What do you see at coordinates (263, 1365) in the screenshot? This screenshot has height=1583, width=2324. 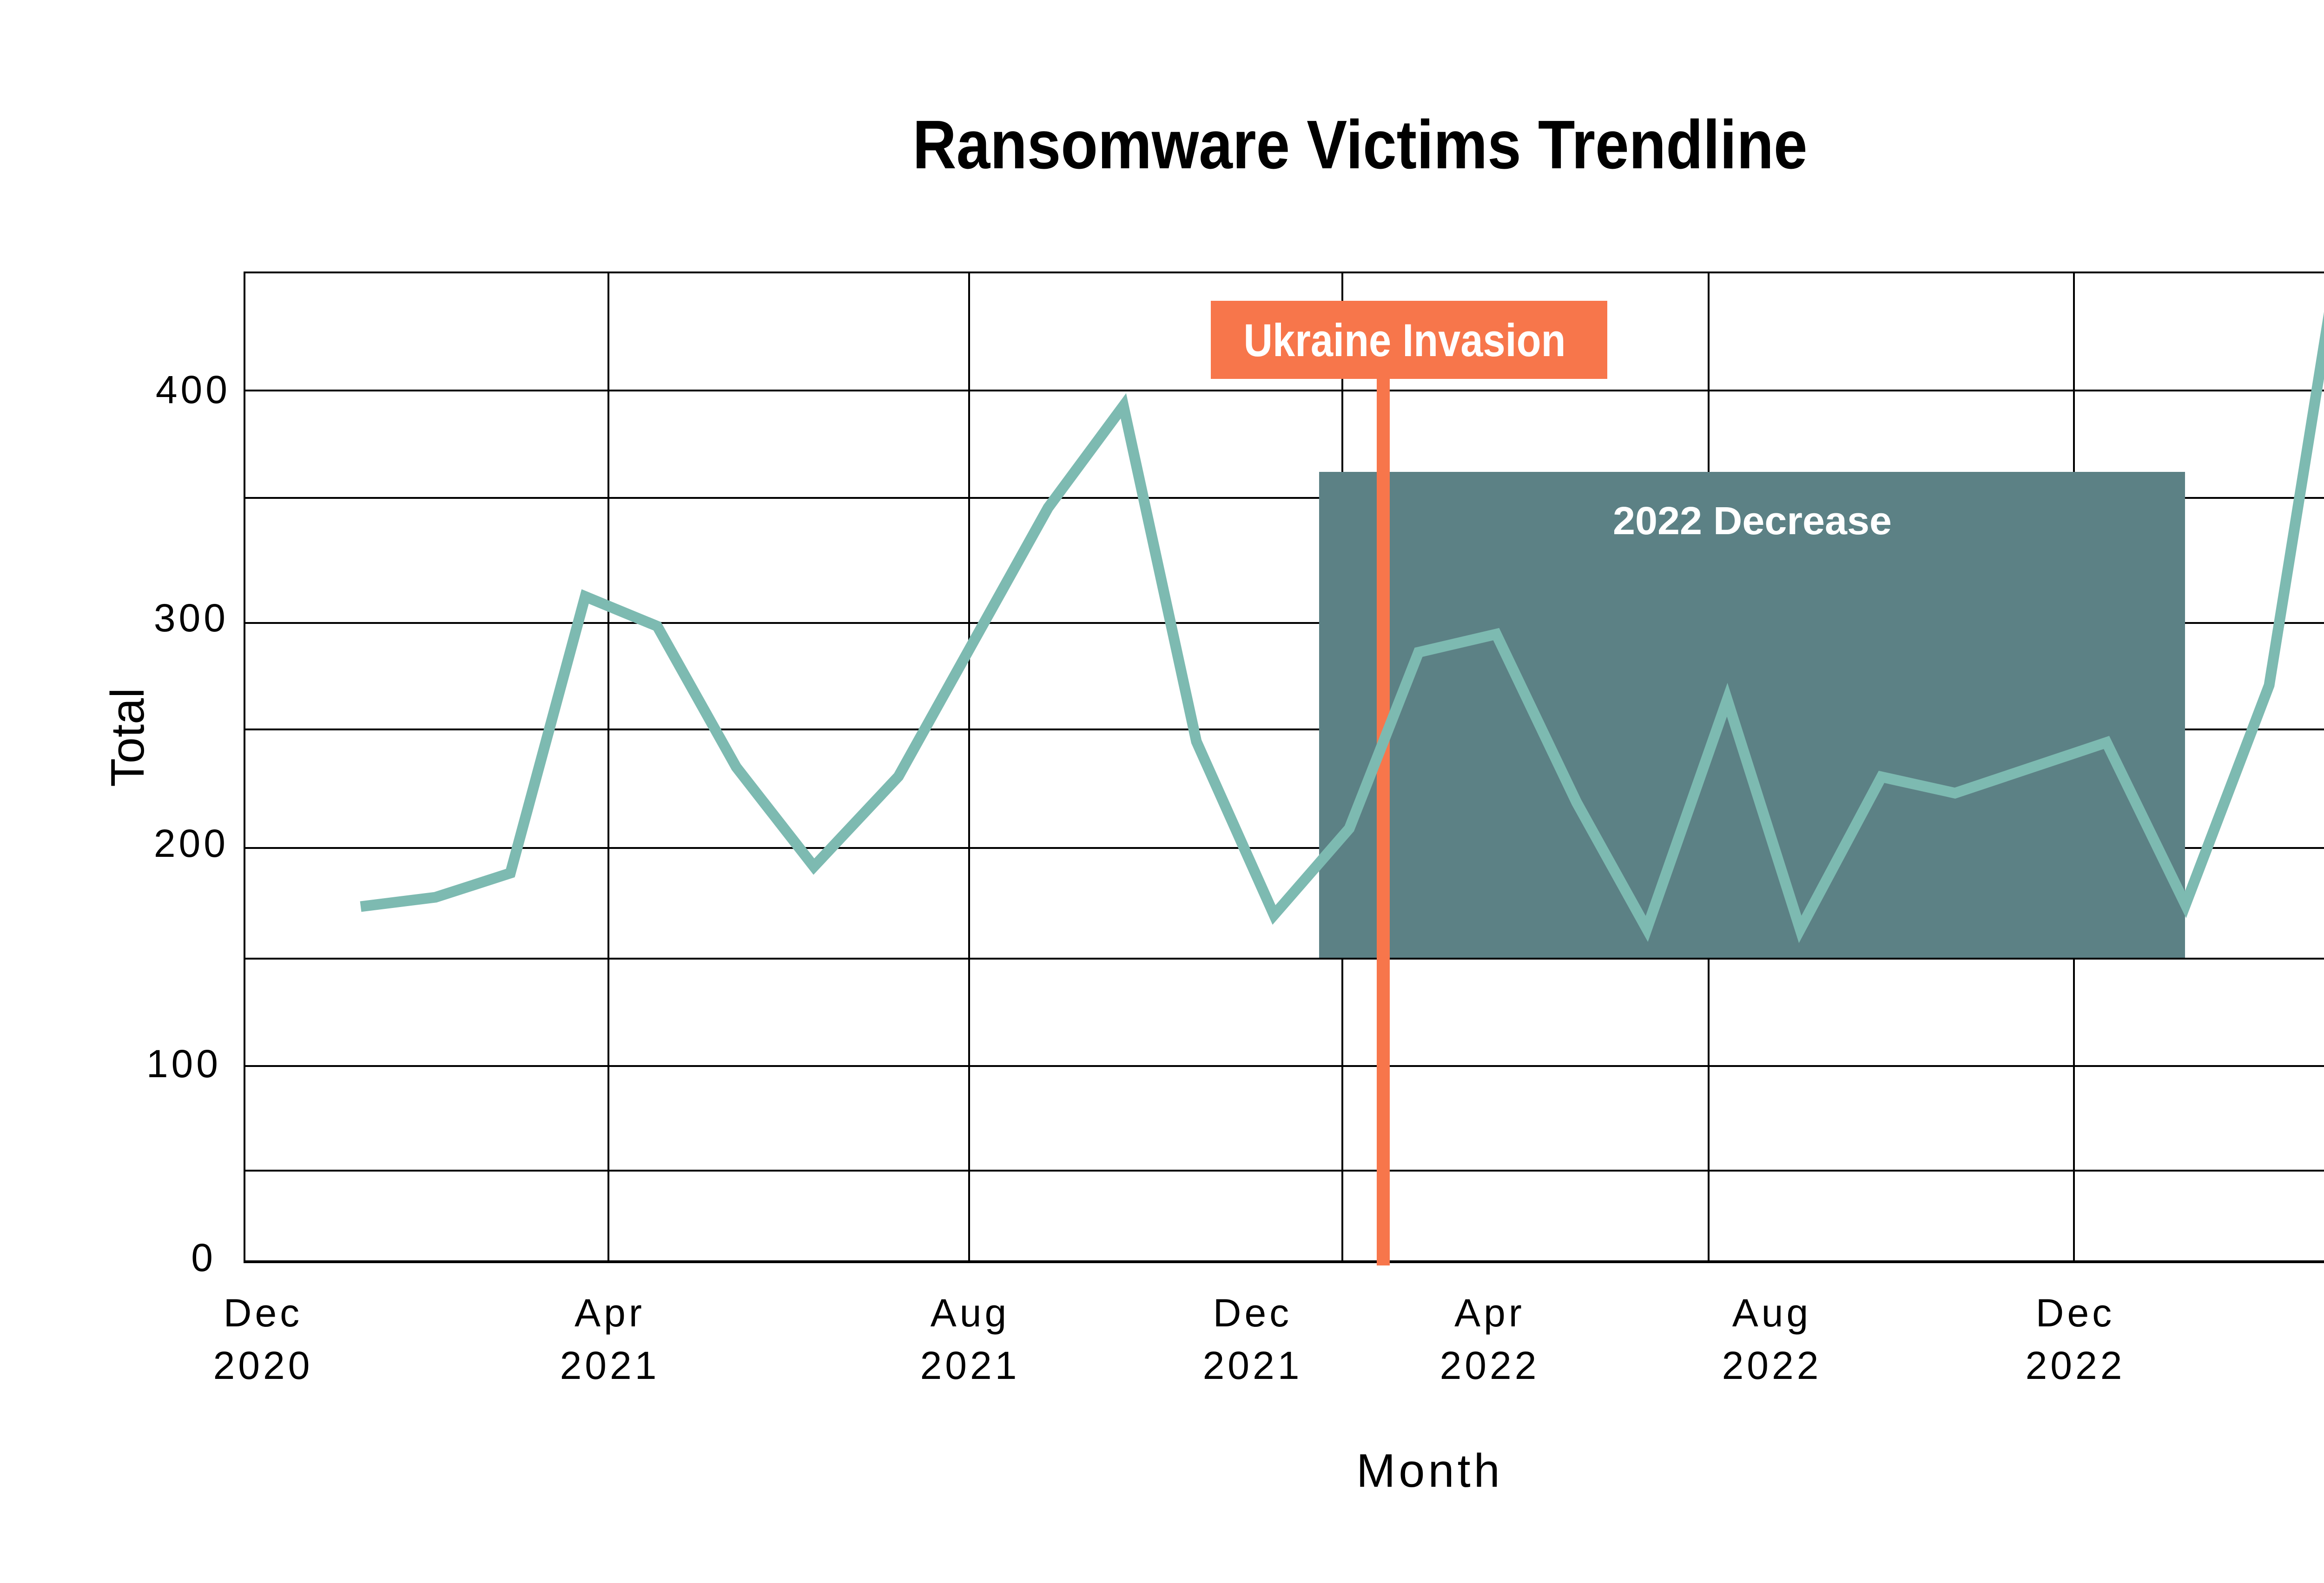 I see `svg-text: 2020` at bounding box center [263, 1365].